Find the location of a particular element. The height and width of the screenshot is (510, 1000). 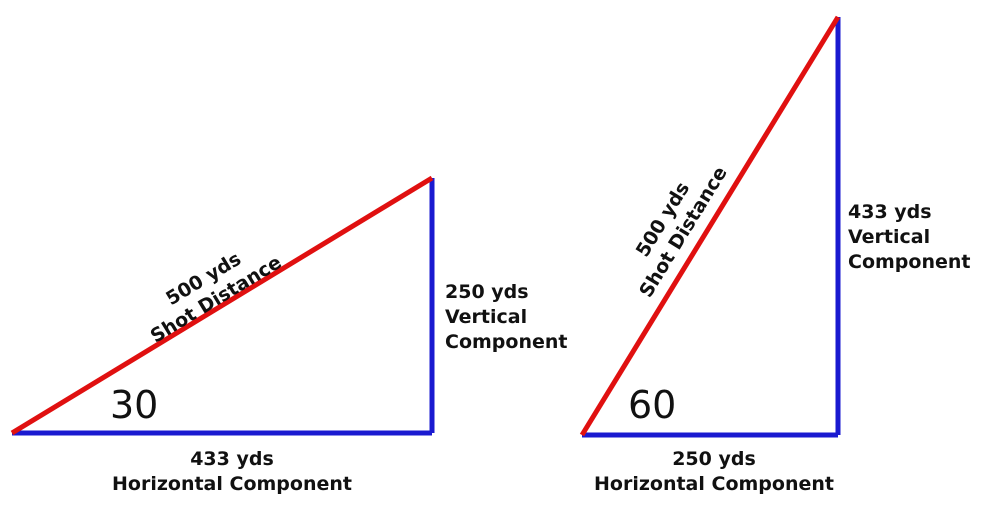

angle-label: 60 is located at coordinates (652, 405).